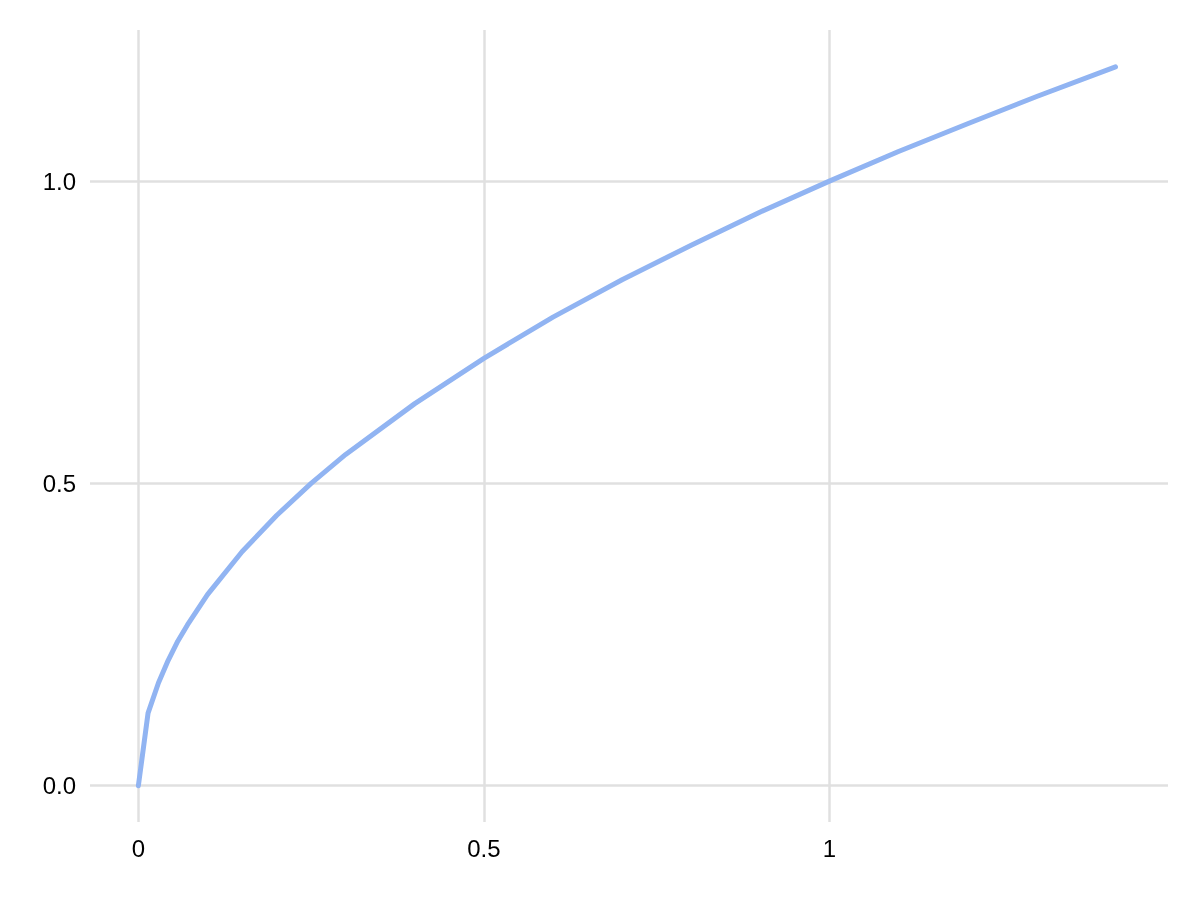 This screenshot has width=1200, height=900. Describe the element at coordinates (59, 786) in the screenshot. I see `y-tick-label: 0.0` at that location.